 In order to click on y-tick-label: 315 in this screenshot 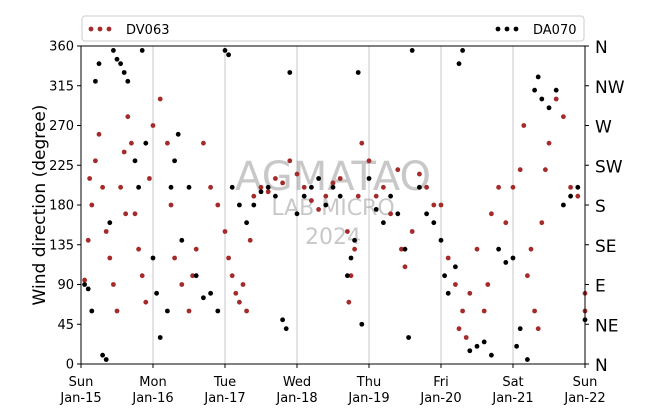, I will do `click(61, 86)`.